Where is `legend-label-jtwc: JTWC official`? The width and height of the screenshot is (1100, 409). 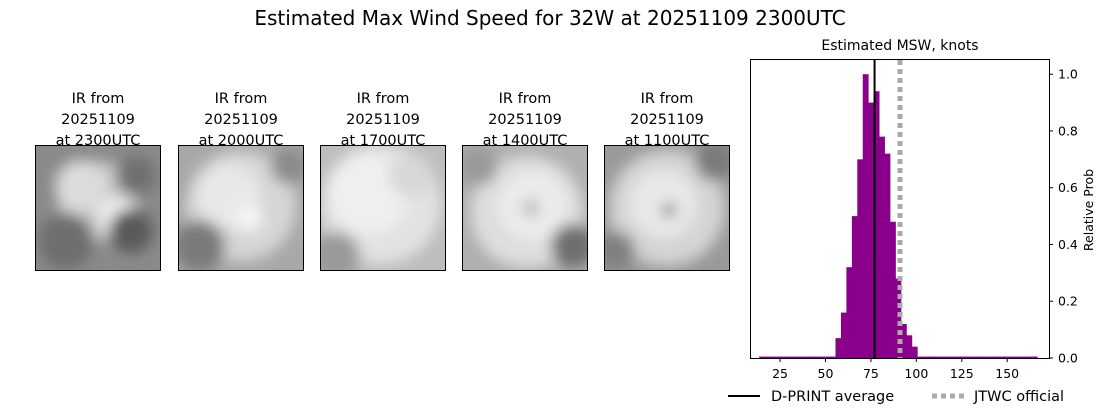 legend-label-jtwc: JTWC official is located at coordinates (1018, 397).